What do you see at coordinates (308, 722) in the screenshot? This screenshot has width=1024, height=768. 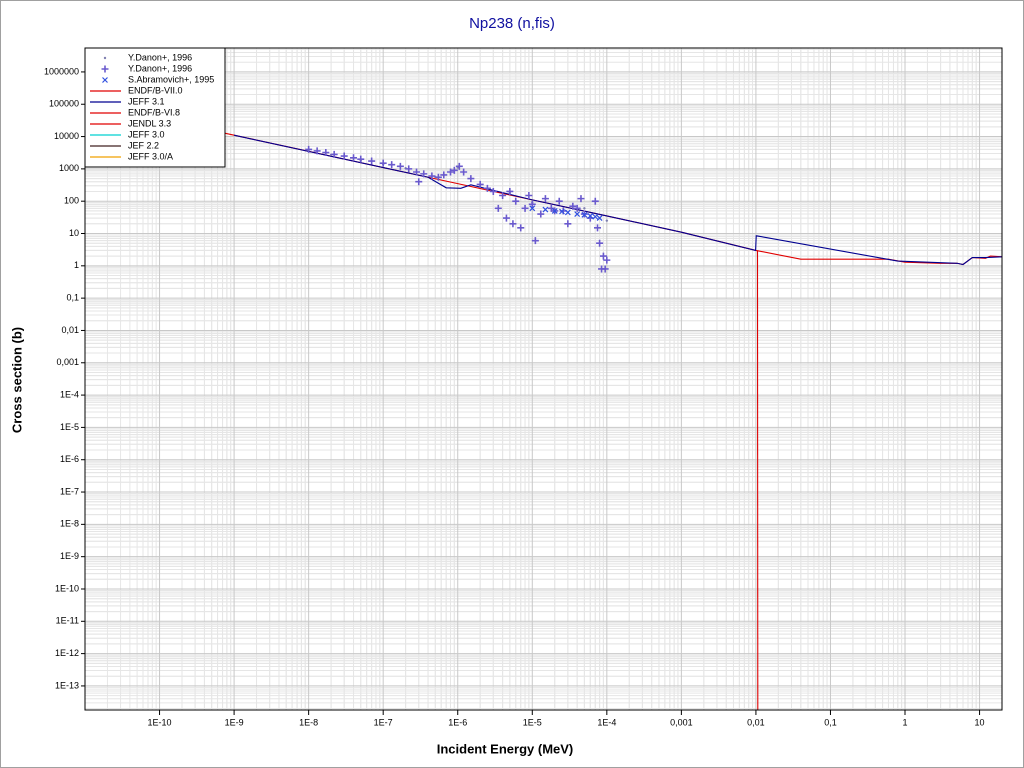 I see `x-tick-label: 1E-8` at bounding box center [308, 722].